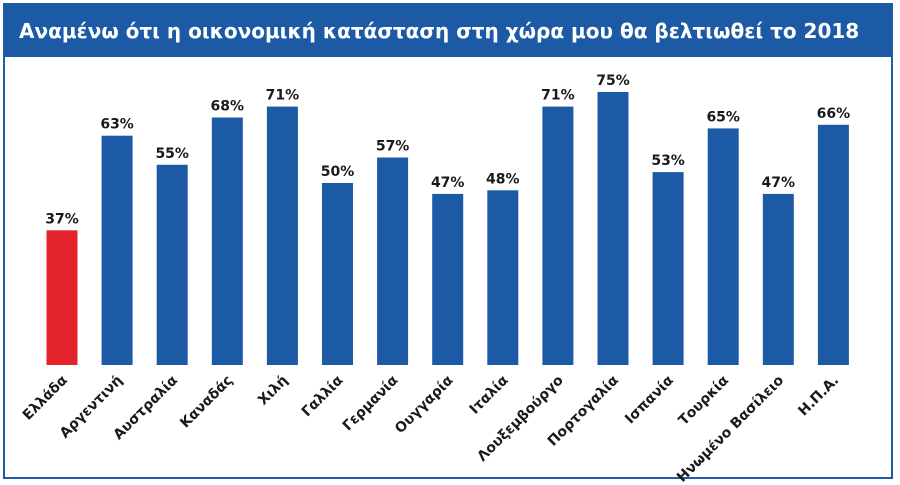  What do you see at coordinates (489, 394) in the screenshot?
I see `category-label-9: Ιταλία` at bounding box center [489, 394].